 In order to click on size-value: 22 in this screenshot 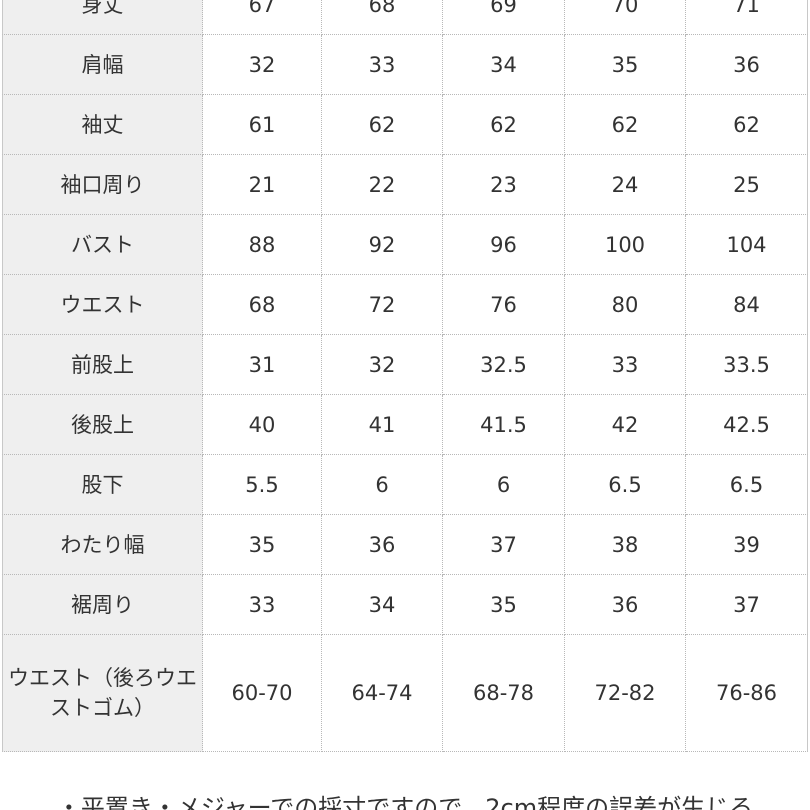, I will do `click(382, 185)`.